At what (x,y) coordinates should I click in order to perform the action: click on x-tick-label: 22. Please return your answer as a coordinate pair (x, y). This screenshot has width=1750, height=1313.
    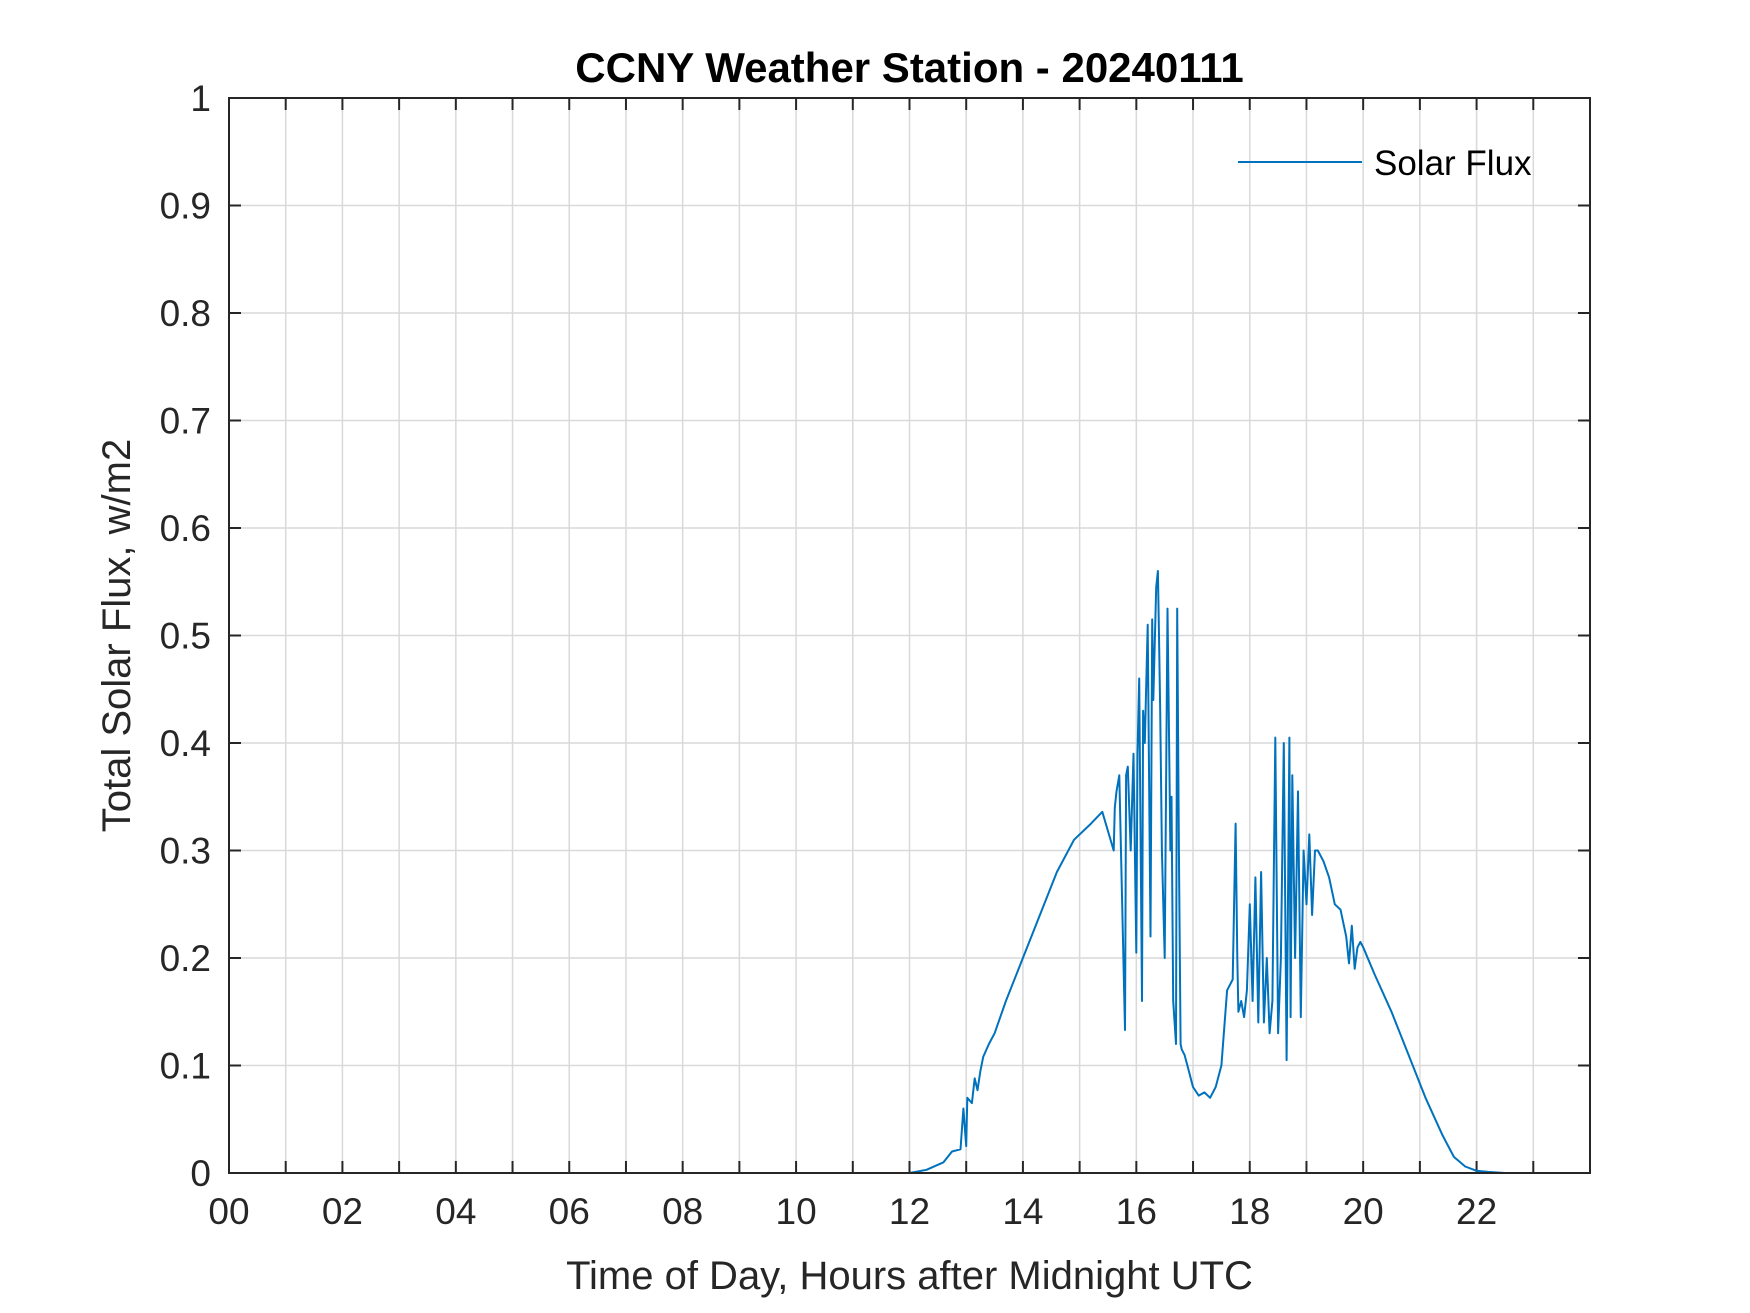
    Looking at the image, I should click on (1476, 1211).